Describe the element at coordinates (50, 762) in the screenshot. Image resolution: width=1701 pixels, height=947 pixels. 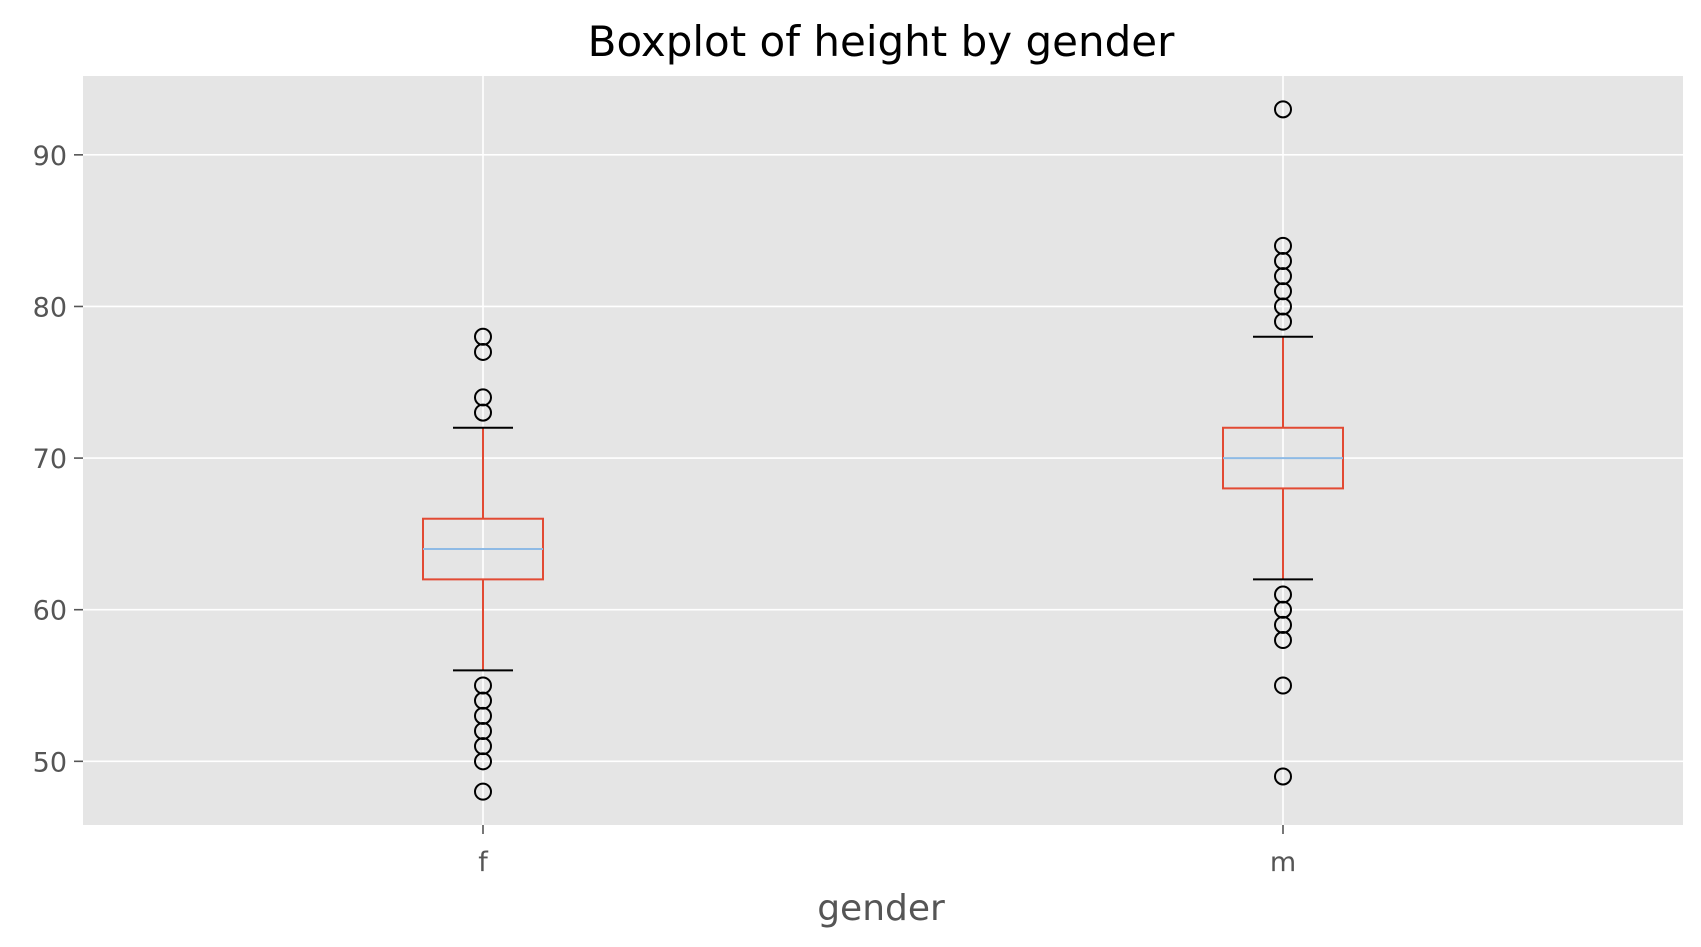
I see `y-tick-label: 50` at that location.